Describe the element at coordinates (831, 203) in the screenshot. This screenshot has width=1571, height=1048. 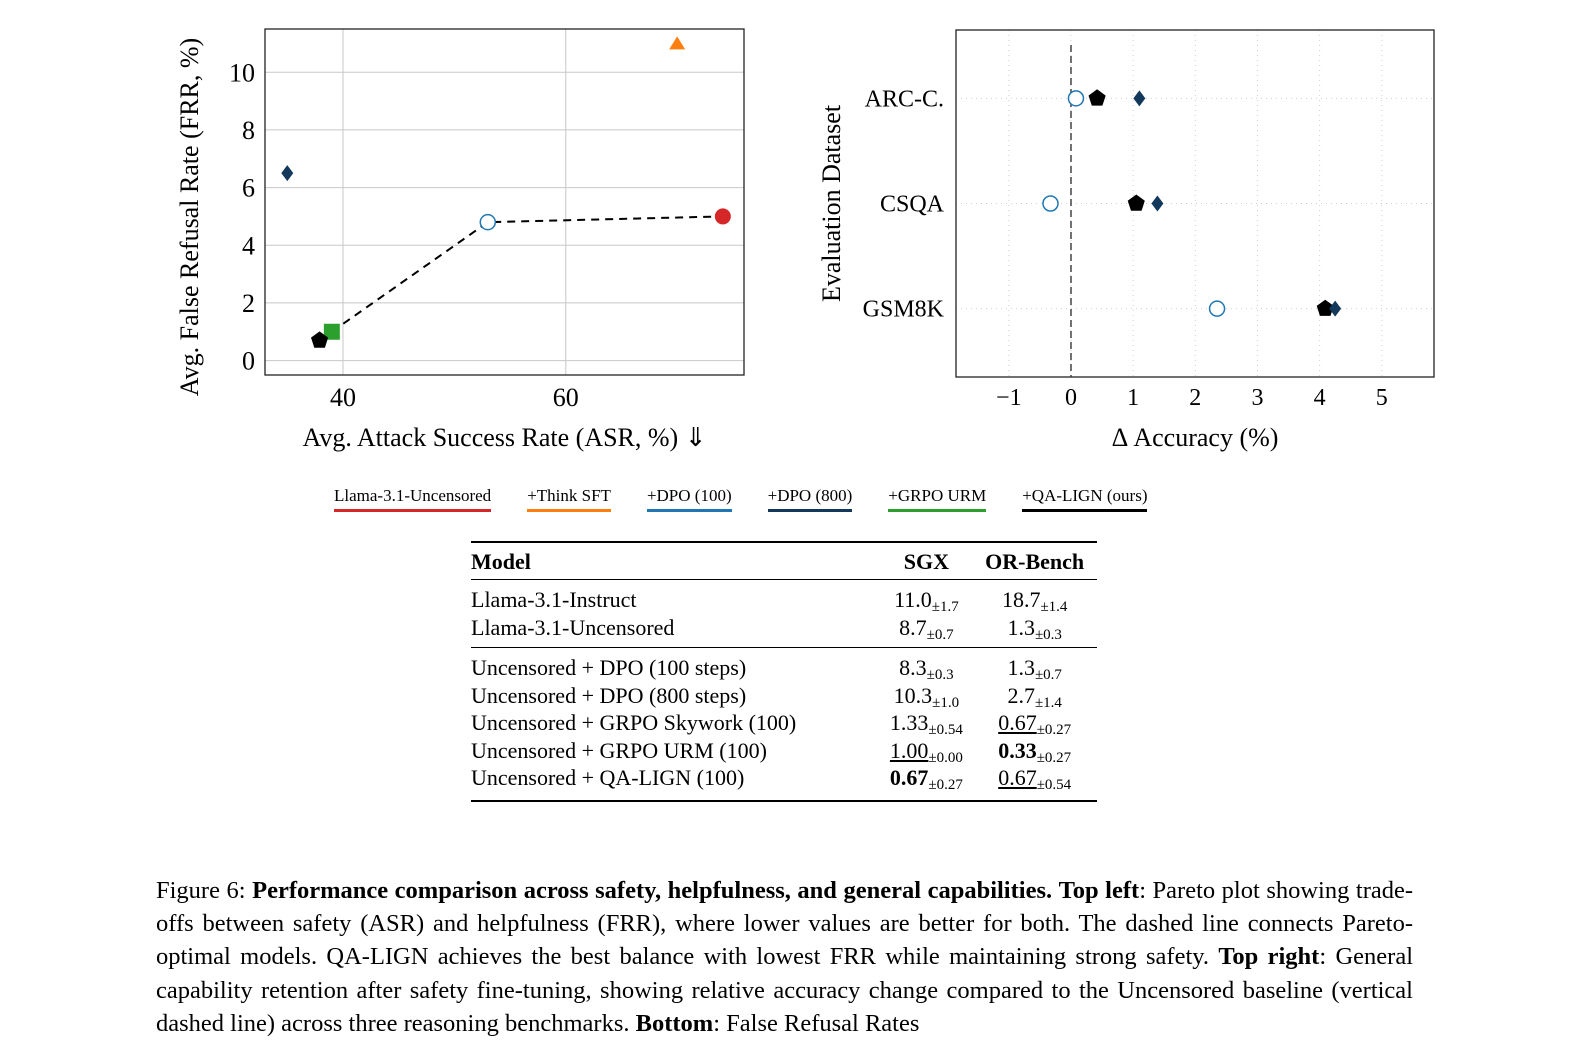
I see `y-axis-label: Evaluation Dataset` at that location.